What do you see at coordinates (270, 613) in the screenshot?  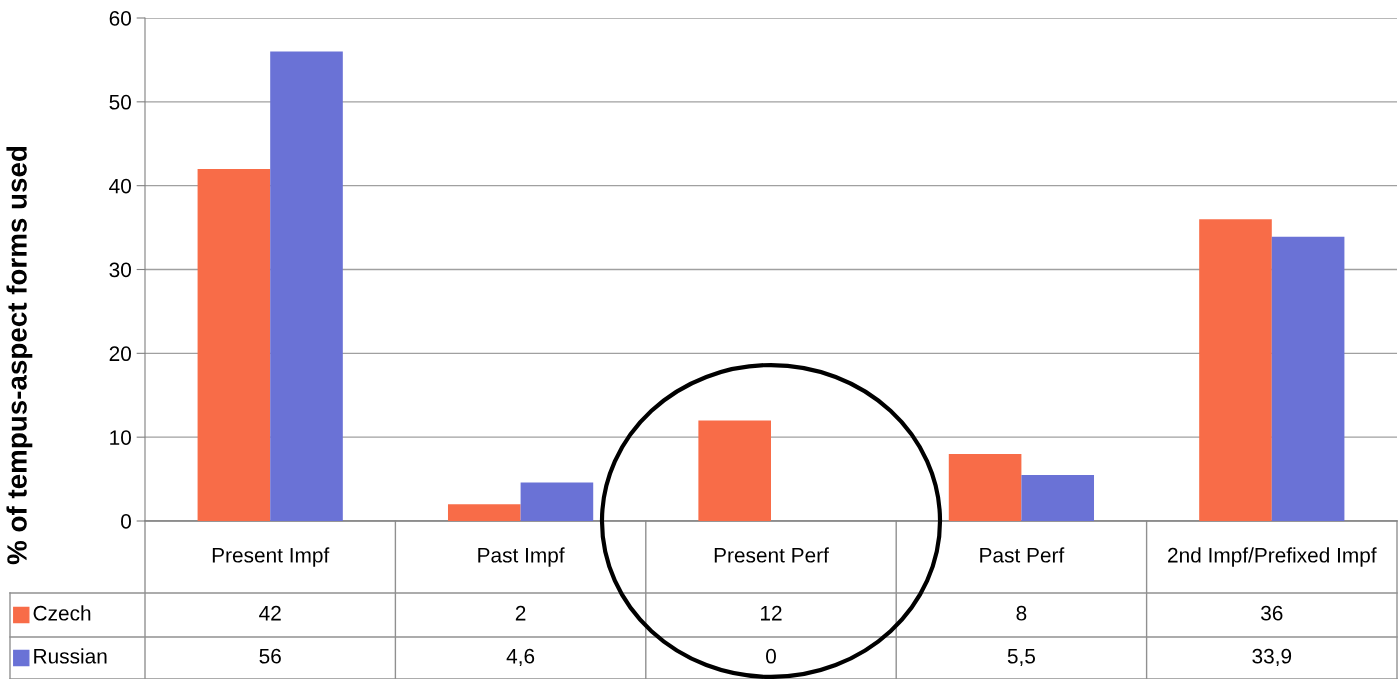 I see `data-label: 42` at bounding box center [270, 613].